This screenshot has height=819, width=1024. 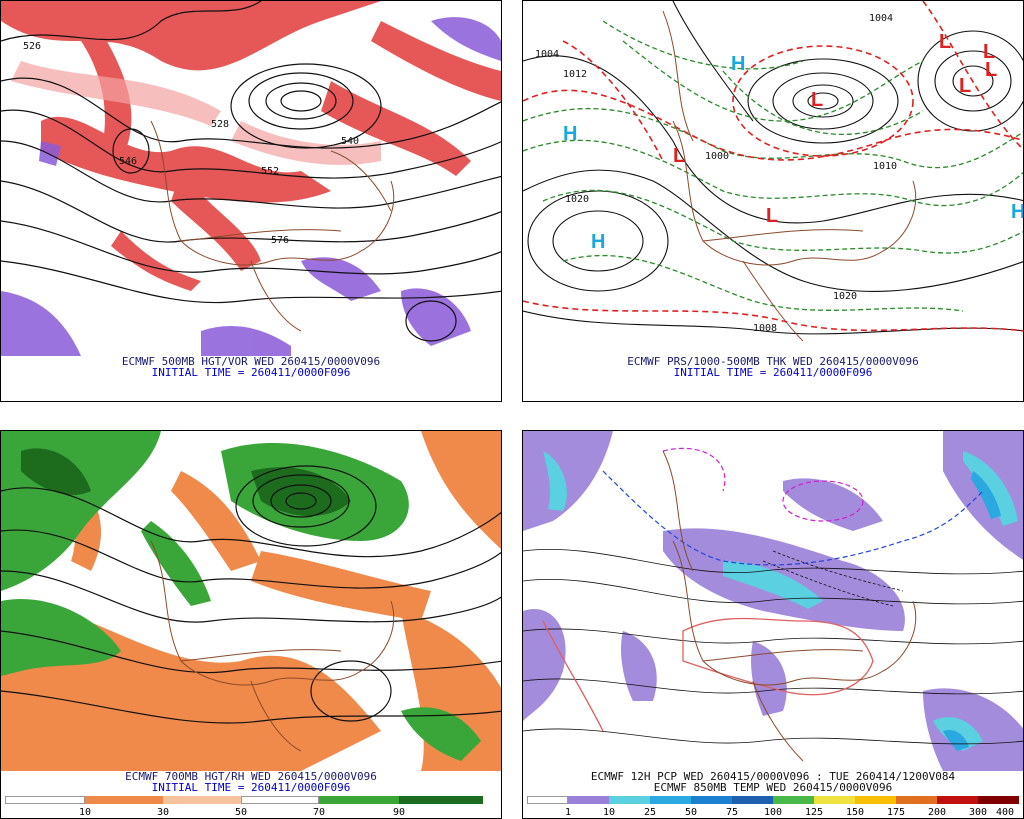 What do you see at coordinates (251, 776) in the screenshot?
I see `panel-title: ECMWF 700MB HGT/RH WED 260415/0000V096` at bounding box center [251, 776].